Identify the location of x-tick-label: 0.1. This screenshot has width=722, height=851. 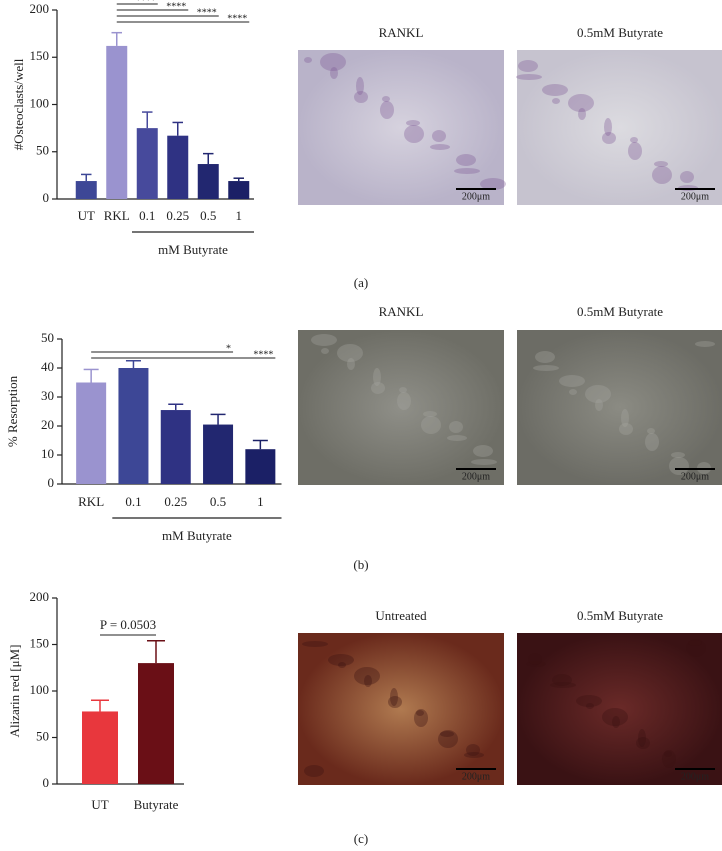
(133, 501).